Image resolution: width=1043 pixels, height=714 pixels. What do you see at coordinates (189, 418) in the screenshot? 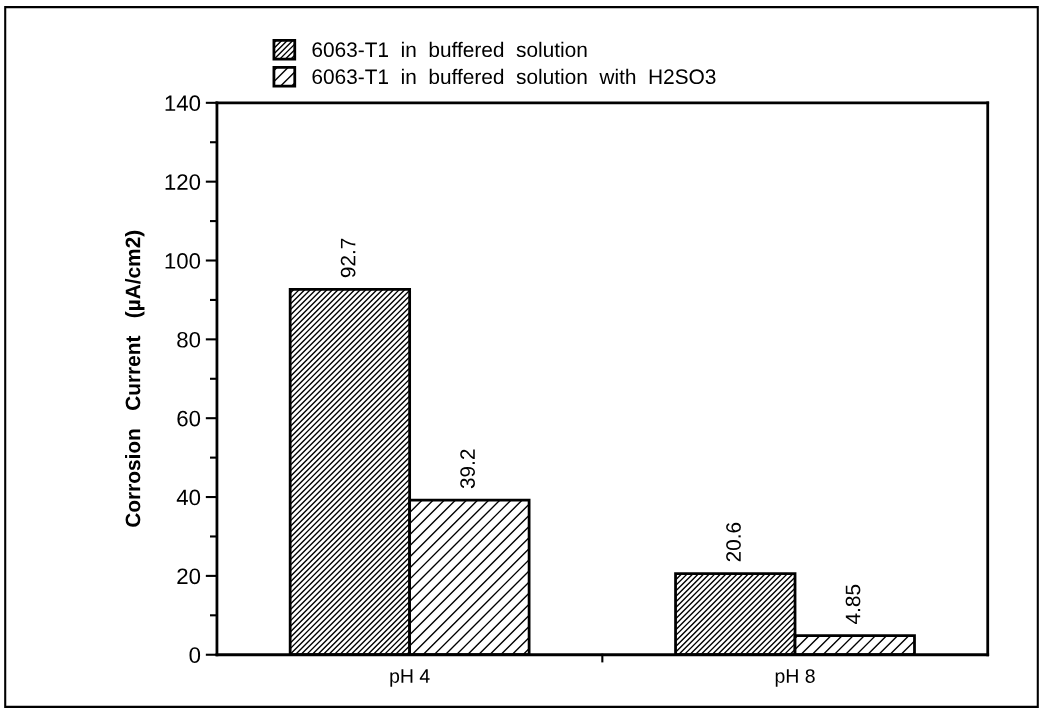
I see `y-tick-label: 60` at bounding box center [189, 418].